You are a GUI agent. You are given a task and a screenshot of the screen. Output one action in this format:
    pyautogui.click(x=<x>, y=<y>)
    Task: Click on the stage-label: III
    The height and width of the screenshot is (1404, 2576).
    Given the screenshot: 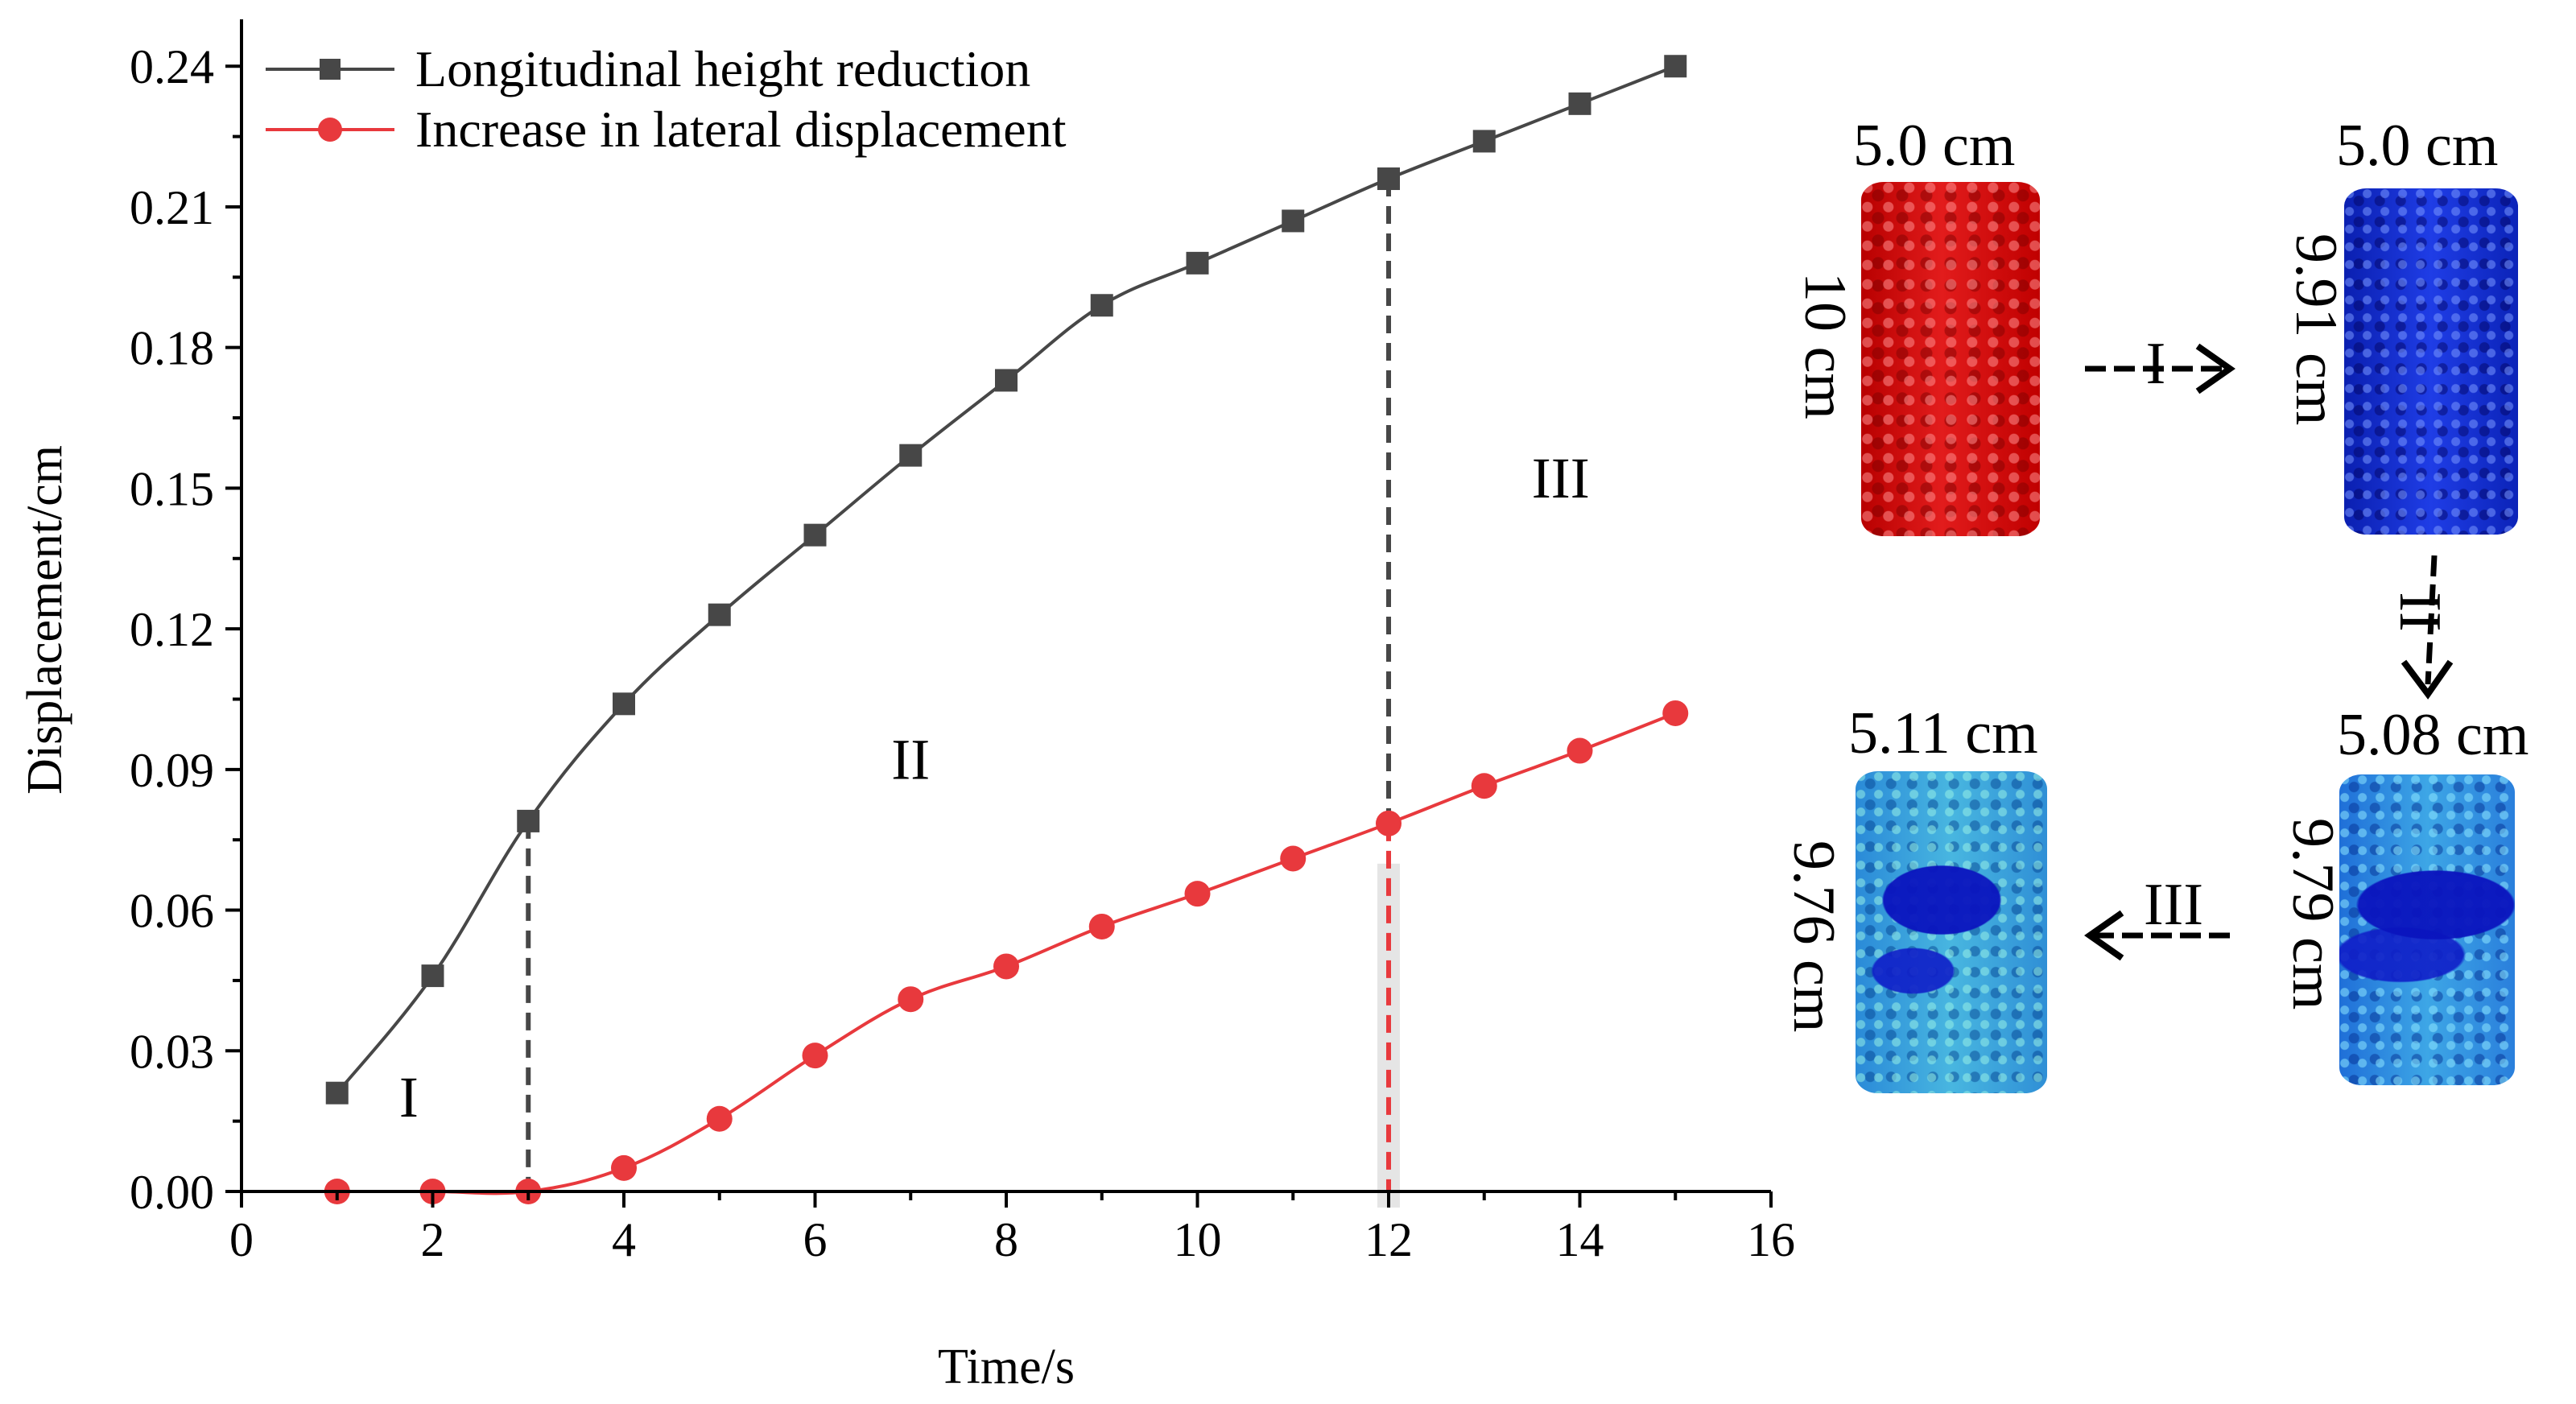 What is the action you would take?
    pyautogui.click(x=1561, y=478)
    